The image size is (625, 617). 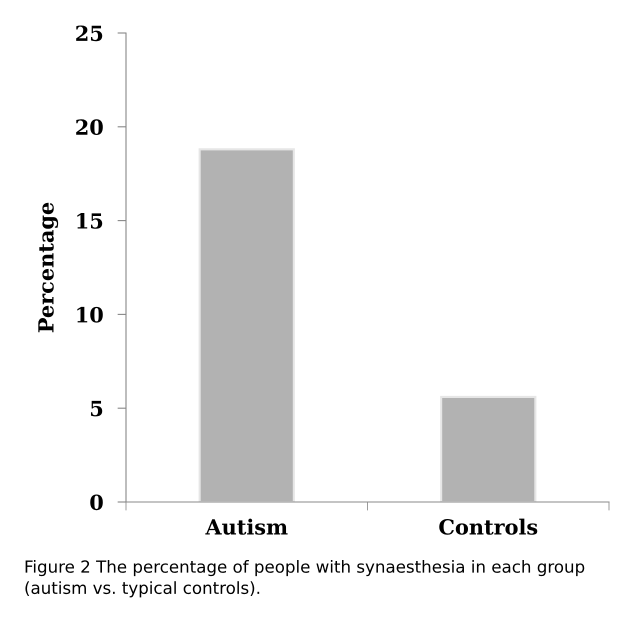 I want to click on y-tick-label: 5, so click(x=96, y=408).